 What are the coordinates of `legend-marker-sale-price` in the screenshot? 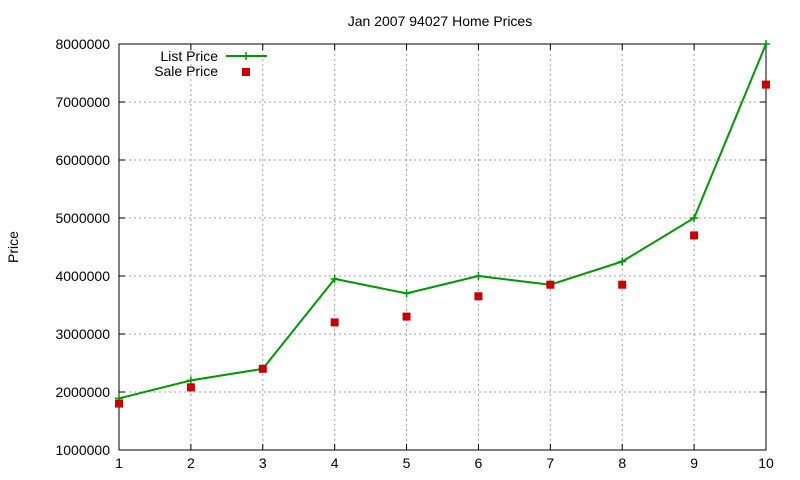 It's located at (246, 72).